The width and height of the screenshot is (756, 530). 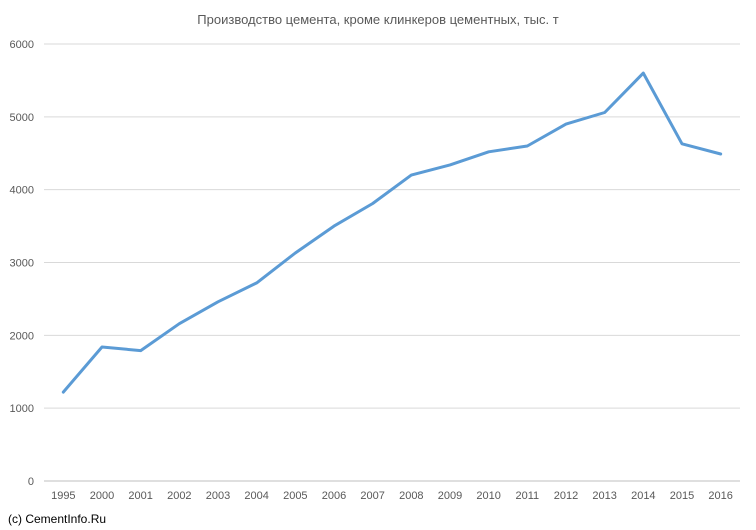 What do you see at coordinates (140, 496) in the screenshot?
I see `x-tick-label: 2001` at bounding box center [140, 496].